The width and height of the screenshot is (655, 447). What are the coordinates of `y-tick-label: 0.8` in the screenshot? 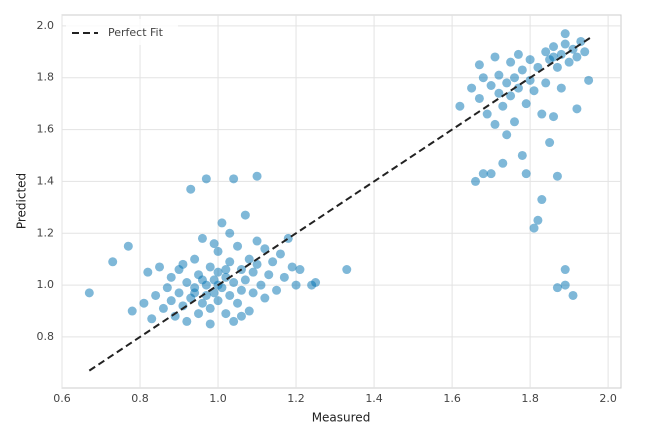 It's located at (46, 336).